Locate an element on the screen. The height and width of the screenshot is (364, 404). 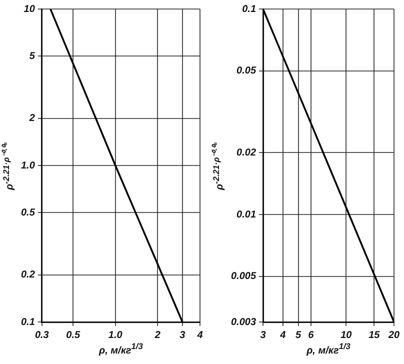
y-tick-label: 5 is located at coordinates (32, 56).